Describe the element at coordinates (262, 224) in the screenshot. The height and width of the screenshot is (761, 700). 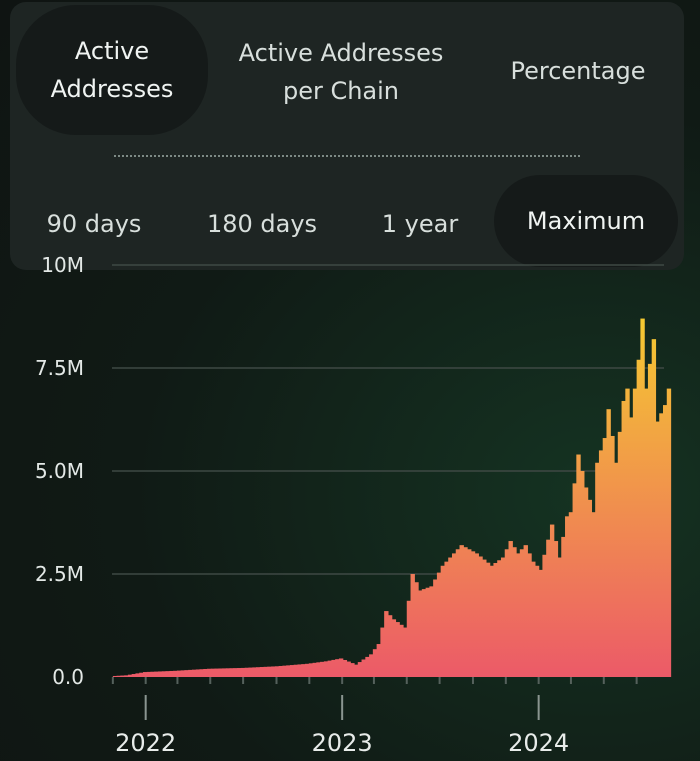
I see `range-180-days: 180 days` at that location.